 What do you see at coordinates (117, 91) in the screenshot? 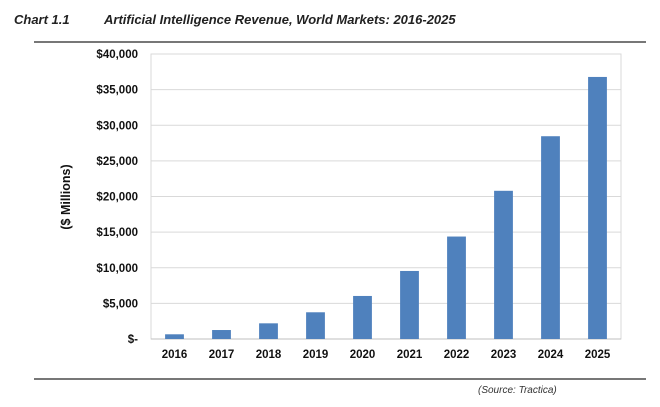
I see `y-tick-label: $35,000` at bounding box center [117, 91].